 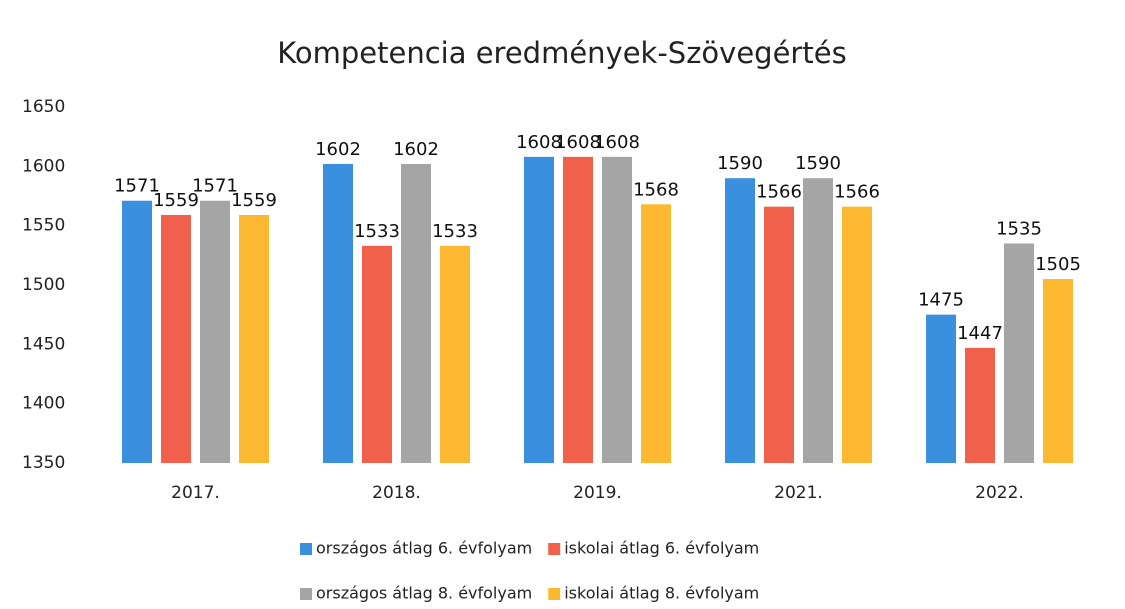 I want to click on legend-label: iskolai átlag 6. évfolyam, so click(x=661, y=548).